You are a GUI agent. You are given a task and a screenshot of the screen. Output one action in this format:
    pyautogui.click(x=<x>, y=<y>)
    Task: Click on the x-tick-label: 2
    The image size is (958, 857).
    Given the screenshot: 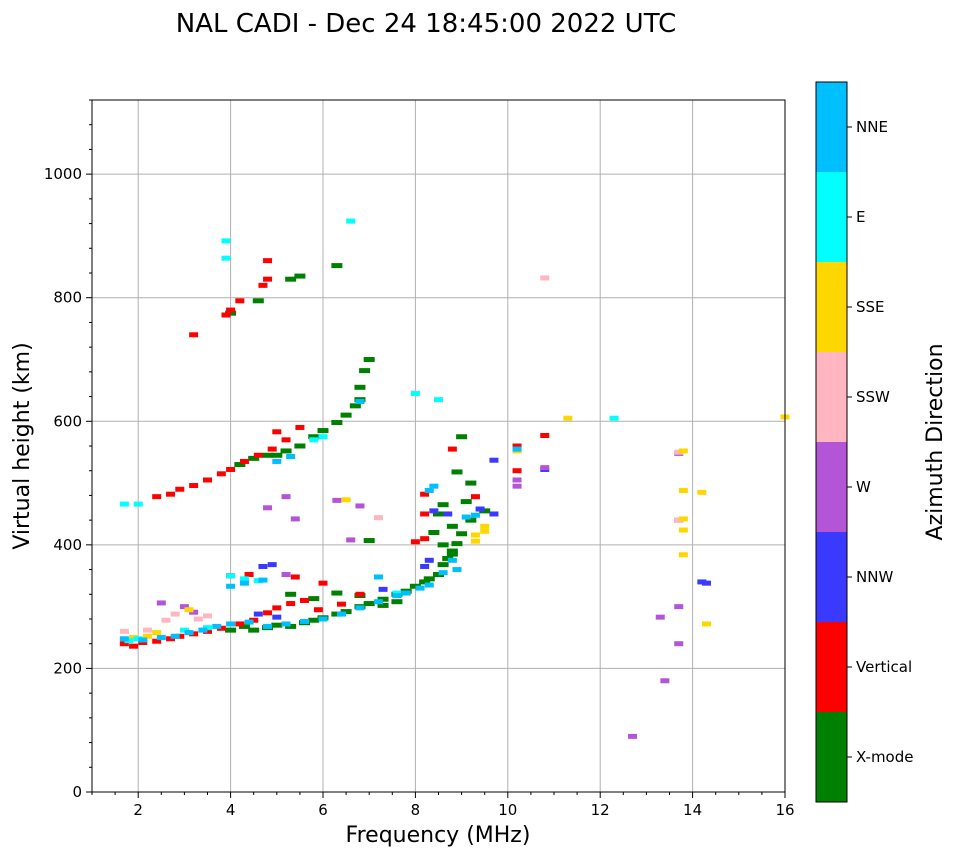 What is the action you would take?
    pyautogui.click(x=138, y=810)
    